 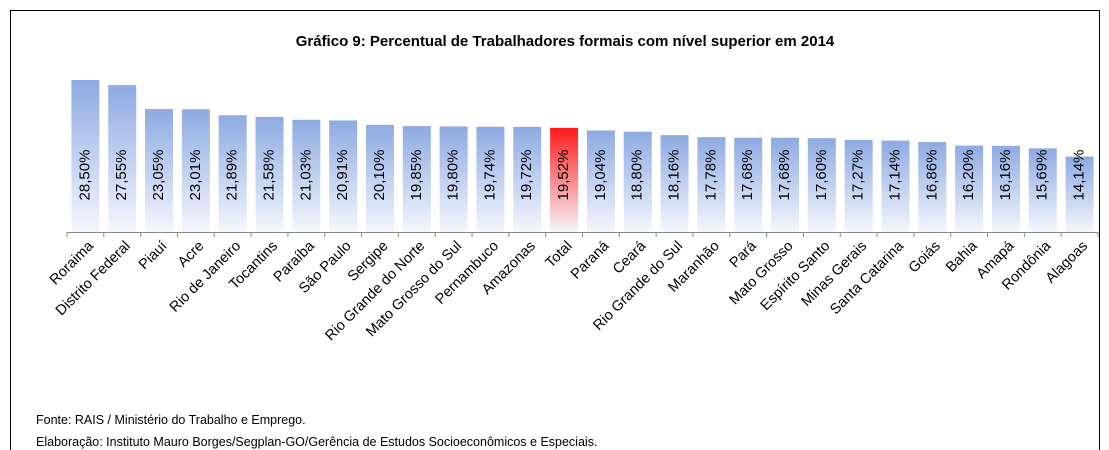 I want to click on data-label: 23,05%, so click(x=158, y=175).